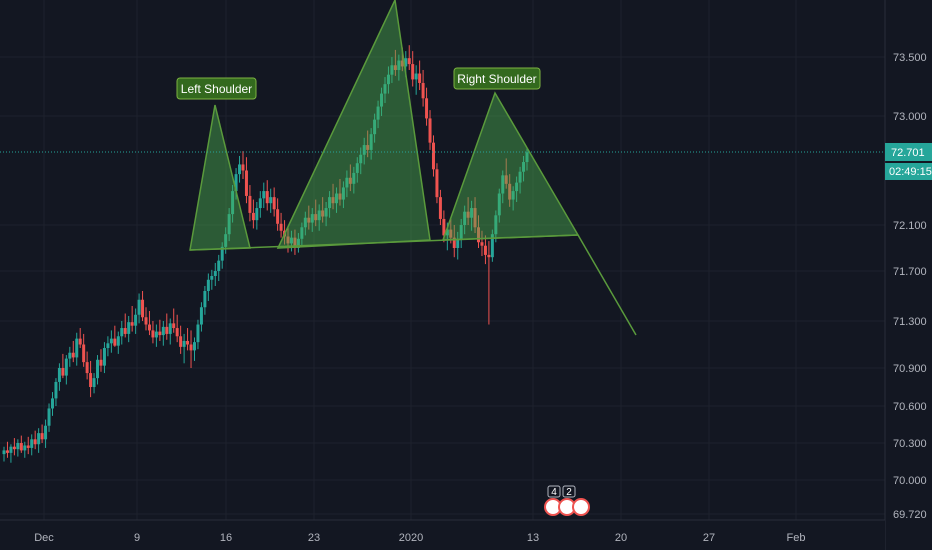 The height and width of the screenshot is (550, 932). I want to click on x-tick-label: 2020, so click(411, 538).